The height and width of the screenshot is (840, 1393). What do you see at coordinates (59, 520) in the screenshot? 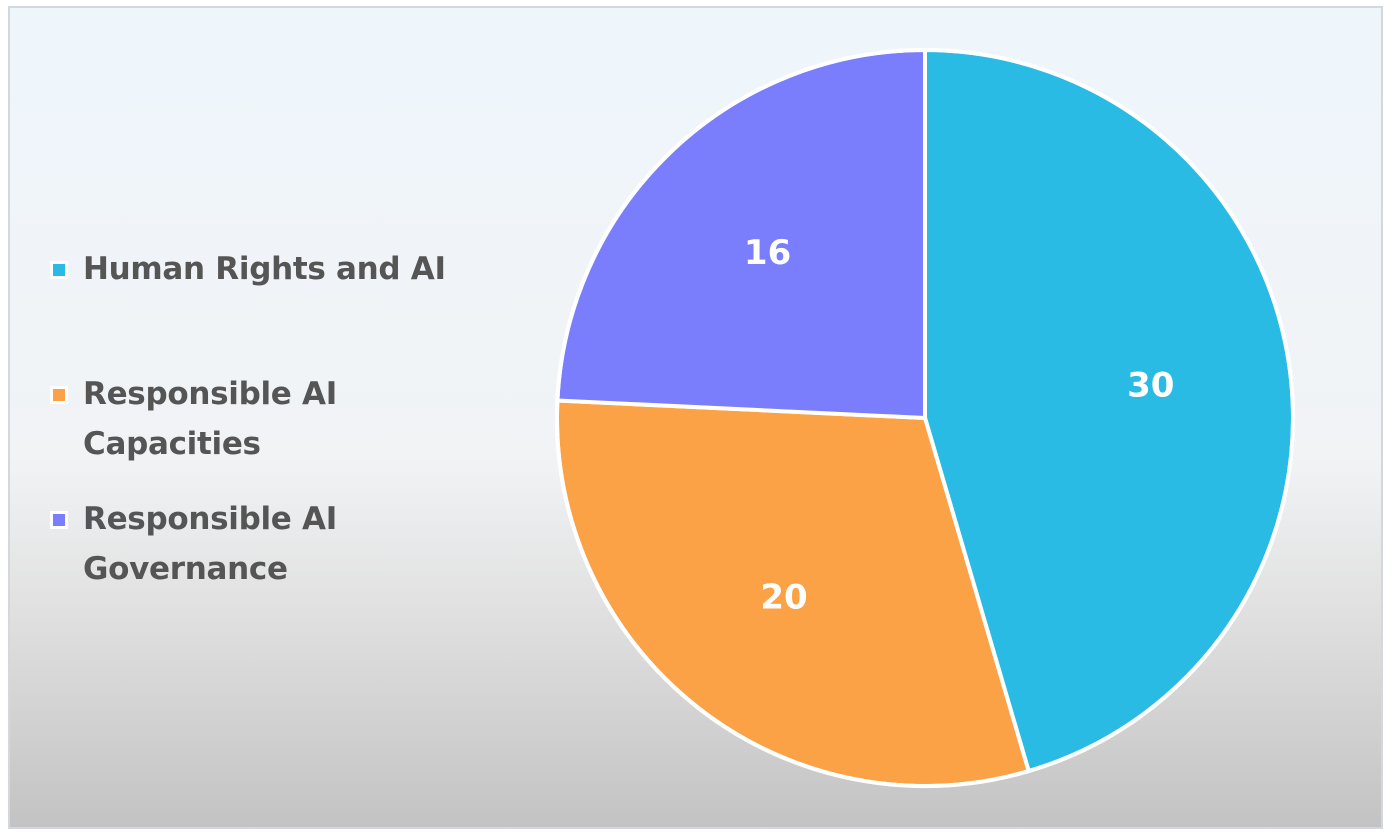
I see `legend-swatch-governance` at bounding box center [59, 520].